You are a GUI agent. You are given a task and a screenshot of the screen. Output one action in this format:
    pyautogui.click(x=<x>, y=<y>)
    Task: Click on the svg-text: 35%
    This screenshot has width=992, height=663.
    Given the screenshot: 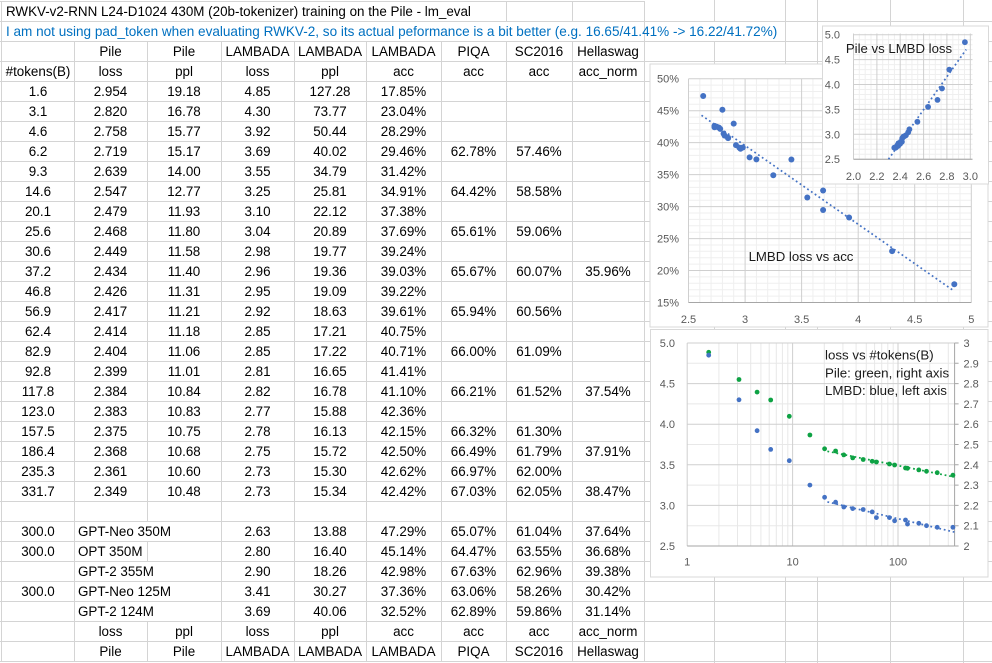 What is the action you would take?
    pyautogui.click(x=668, y=176)
    